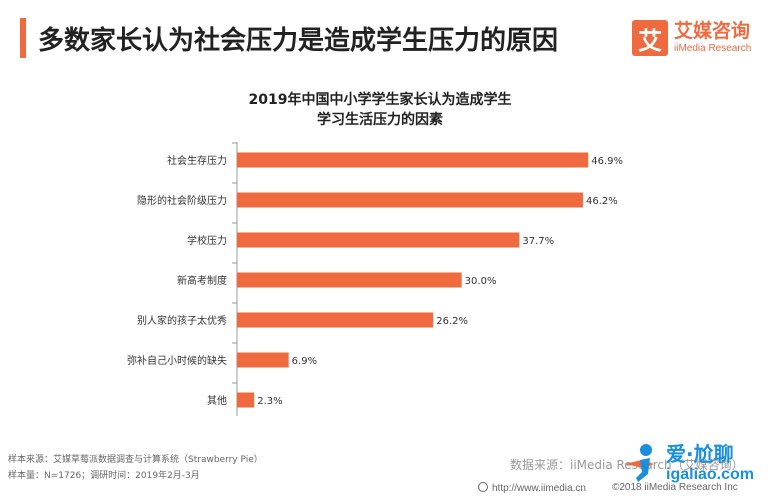 This screenshot has height=500, width=768. What do you see at coordinates (177, 360) in the screenshot?
I see `category-label: 弥补自己小时候的缺失` at bounding box center [177, 360].